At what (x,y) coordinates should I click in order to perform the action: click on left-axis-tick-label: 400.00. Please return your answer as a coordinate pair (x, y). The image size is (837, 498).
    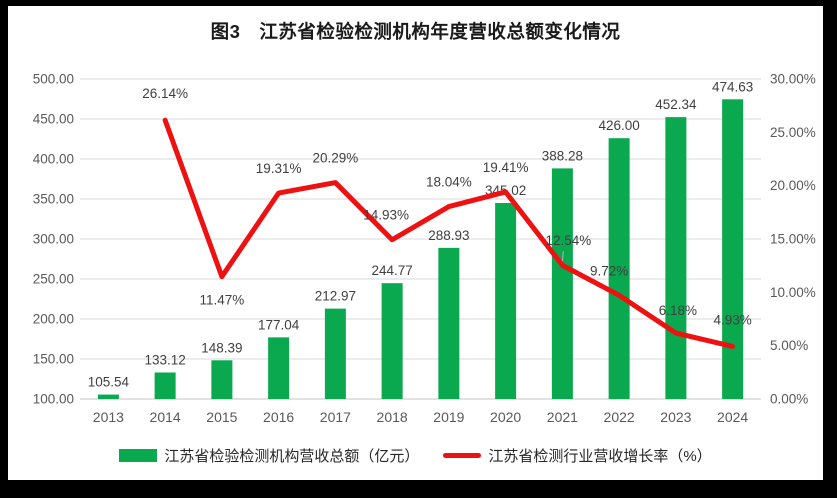
    Looking at the image, I should click on (53, 159).